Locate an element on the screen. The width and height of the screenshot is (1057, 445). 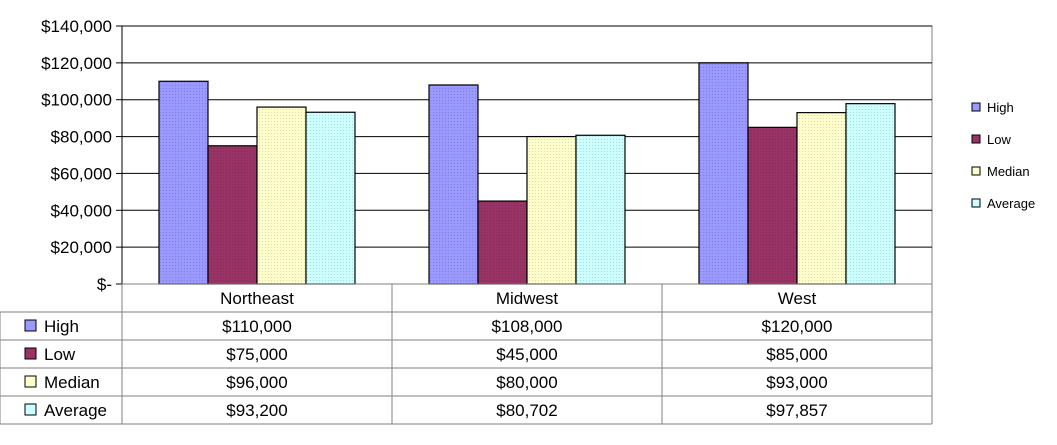
y-tick-label: $40,000 is located at coordinates (81, 210).